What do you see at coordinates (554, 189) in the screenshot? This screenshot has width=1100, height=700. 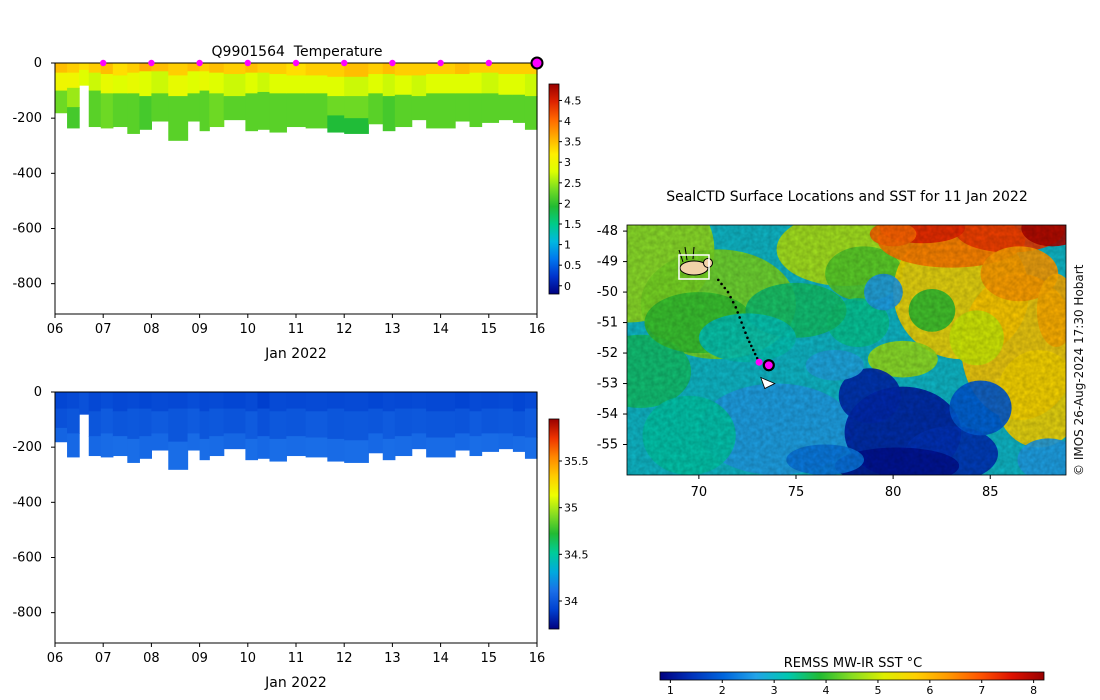 I see `temperature-colorbar-ramp` at bounding box center [554, 189].